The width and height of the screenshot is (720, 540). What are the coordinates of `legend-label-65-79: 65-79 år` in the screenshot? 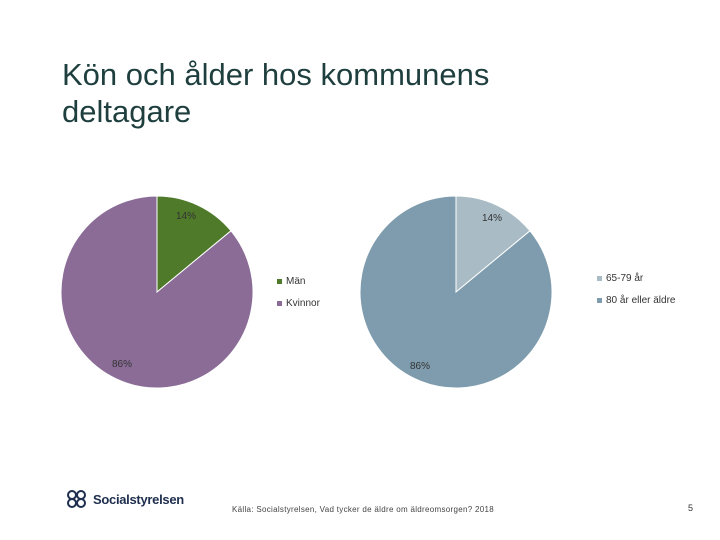 It's located at (625, 278).